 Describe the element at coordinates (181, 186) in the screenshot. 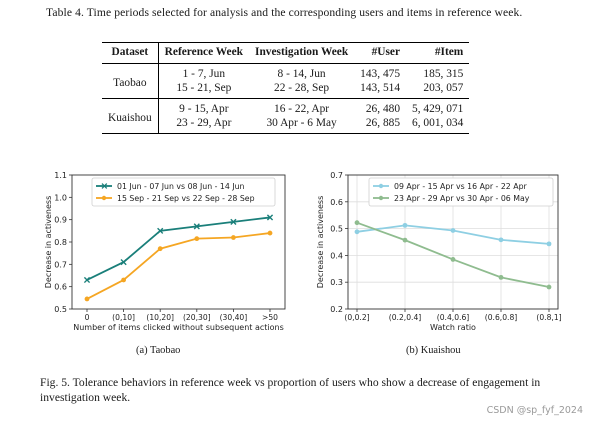

I see `legend-label: 01 Jun - 07 Jun vs 08 Jun - 14 Jun` at that location.